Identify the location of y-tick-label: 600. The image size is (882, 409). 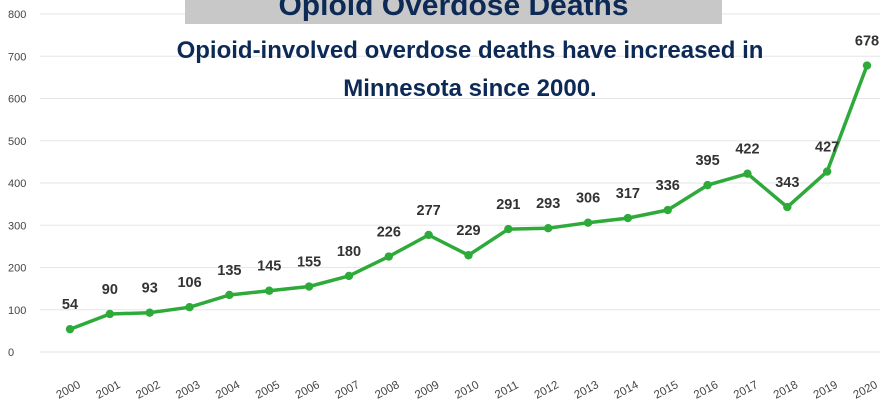
(17, 100).